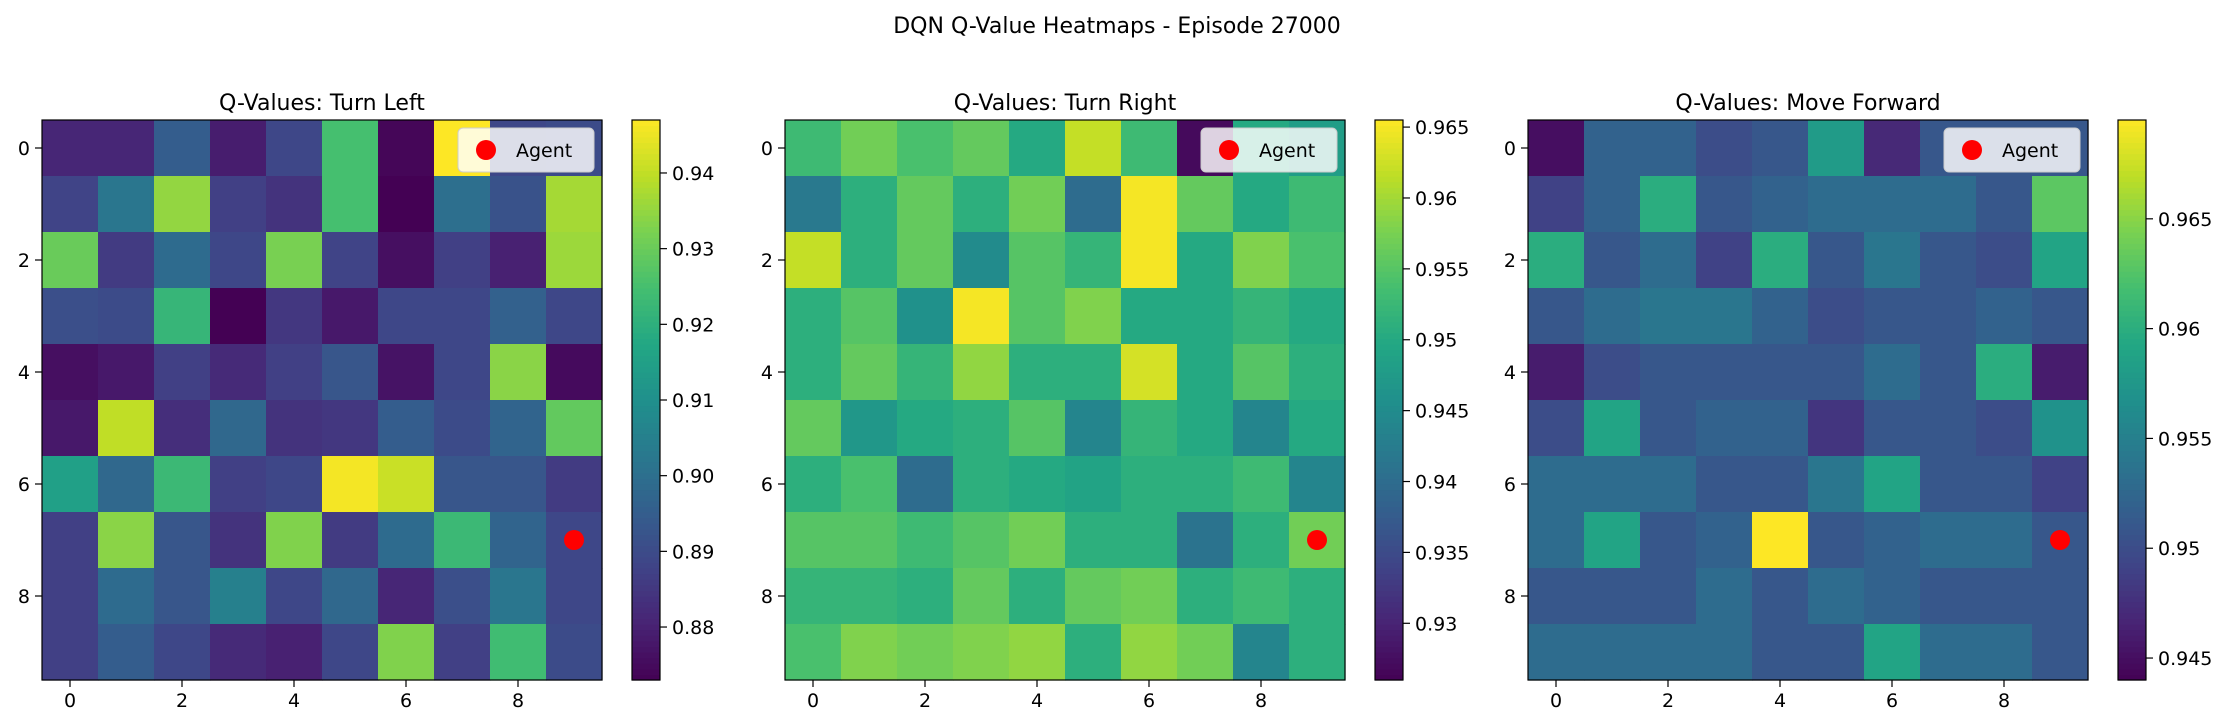  I want to click on colorbar-tick-label: 0.88, so click(693, 628).